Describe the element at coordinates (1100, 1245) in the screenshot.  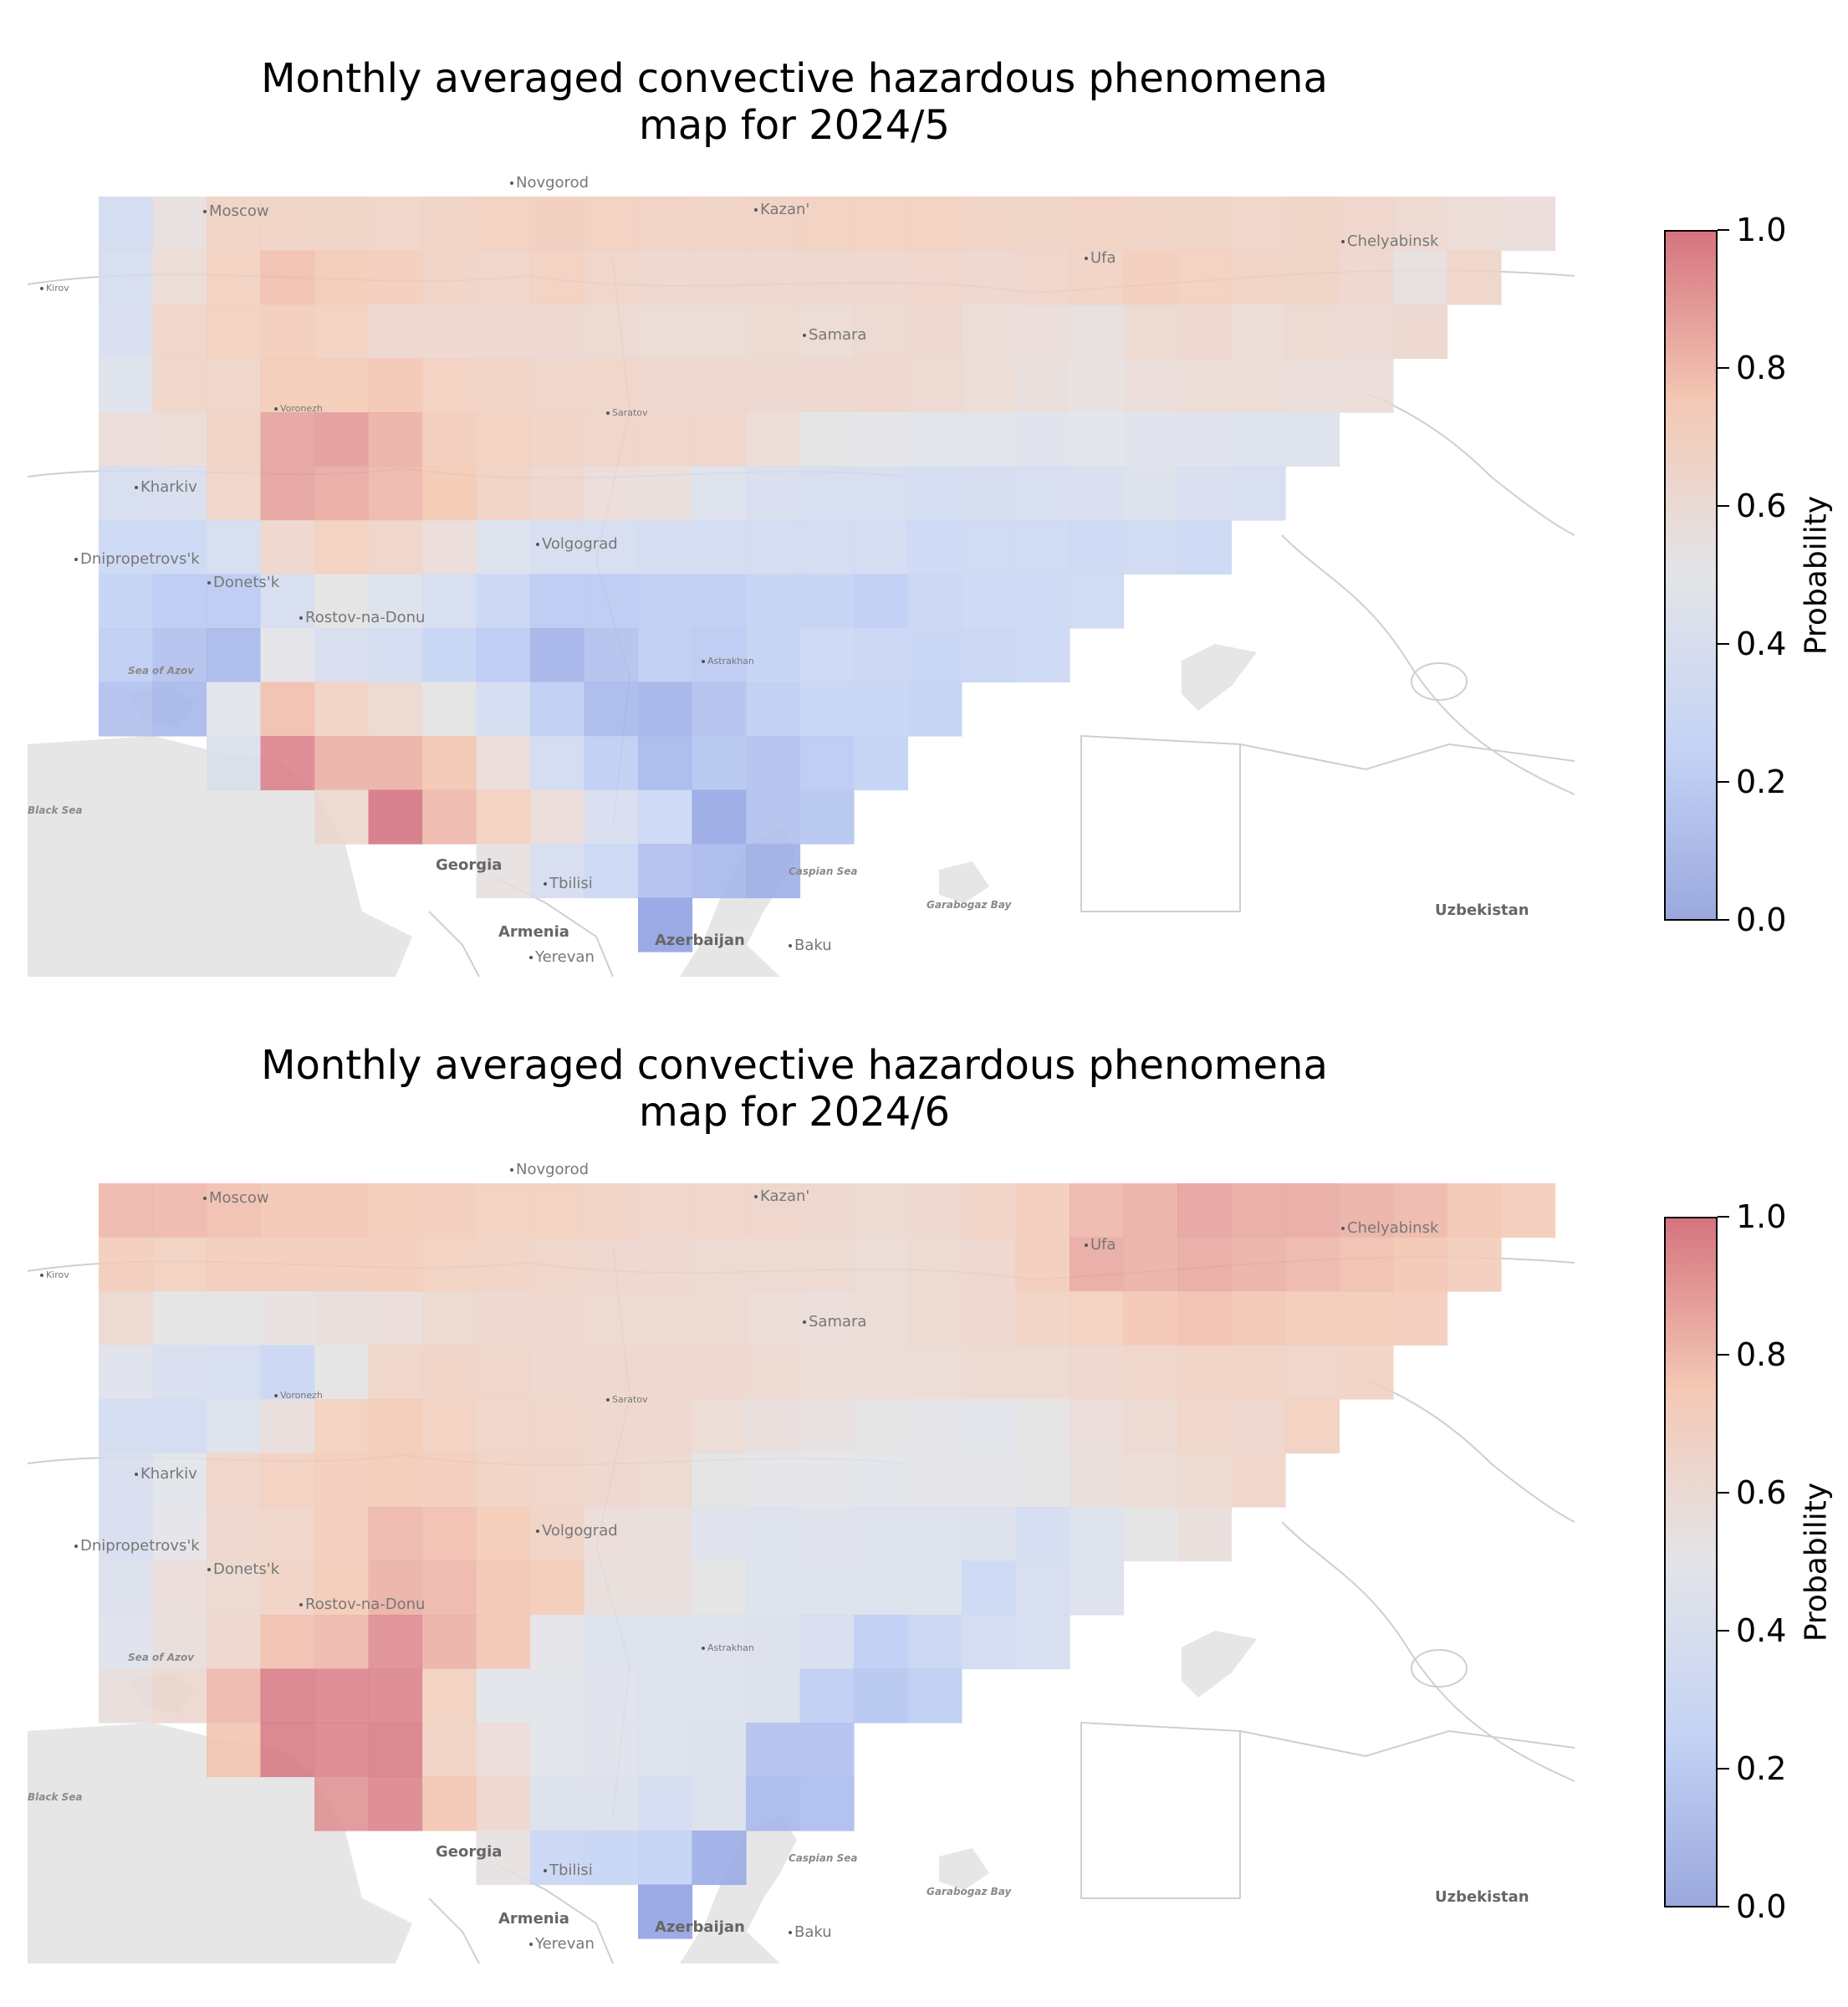
I see `city-label: Ufa` at that location.